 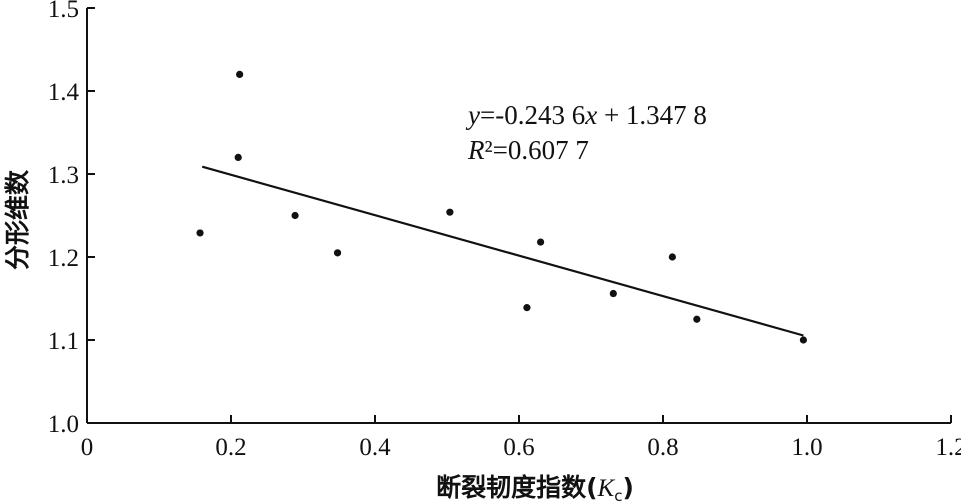 What do you see at coordinates (948, 447) in the screenshot?
I see `x-tick-label: 1.2` at bounding box center [948, 447].